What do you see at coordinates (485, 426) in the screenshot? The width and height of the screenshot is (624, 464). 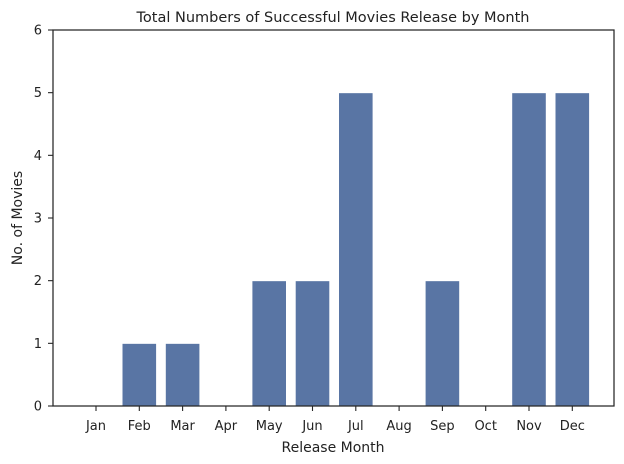 I see `x-tick-label: Oct` at bounding box center [485, 426].